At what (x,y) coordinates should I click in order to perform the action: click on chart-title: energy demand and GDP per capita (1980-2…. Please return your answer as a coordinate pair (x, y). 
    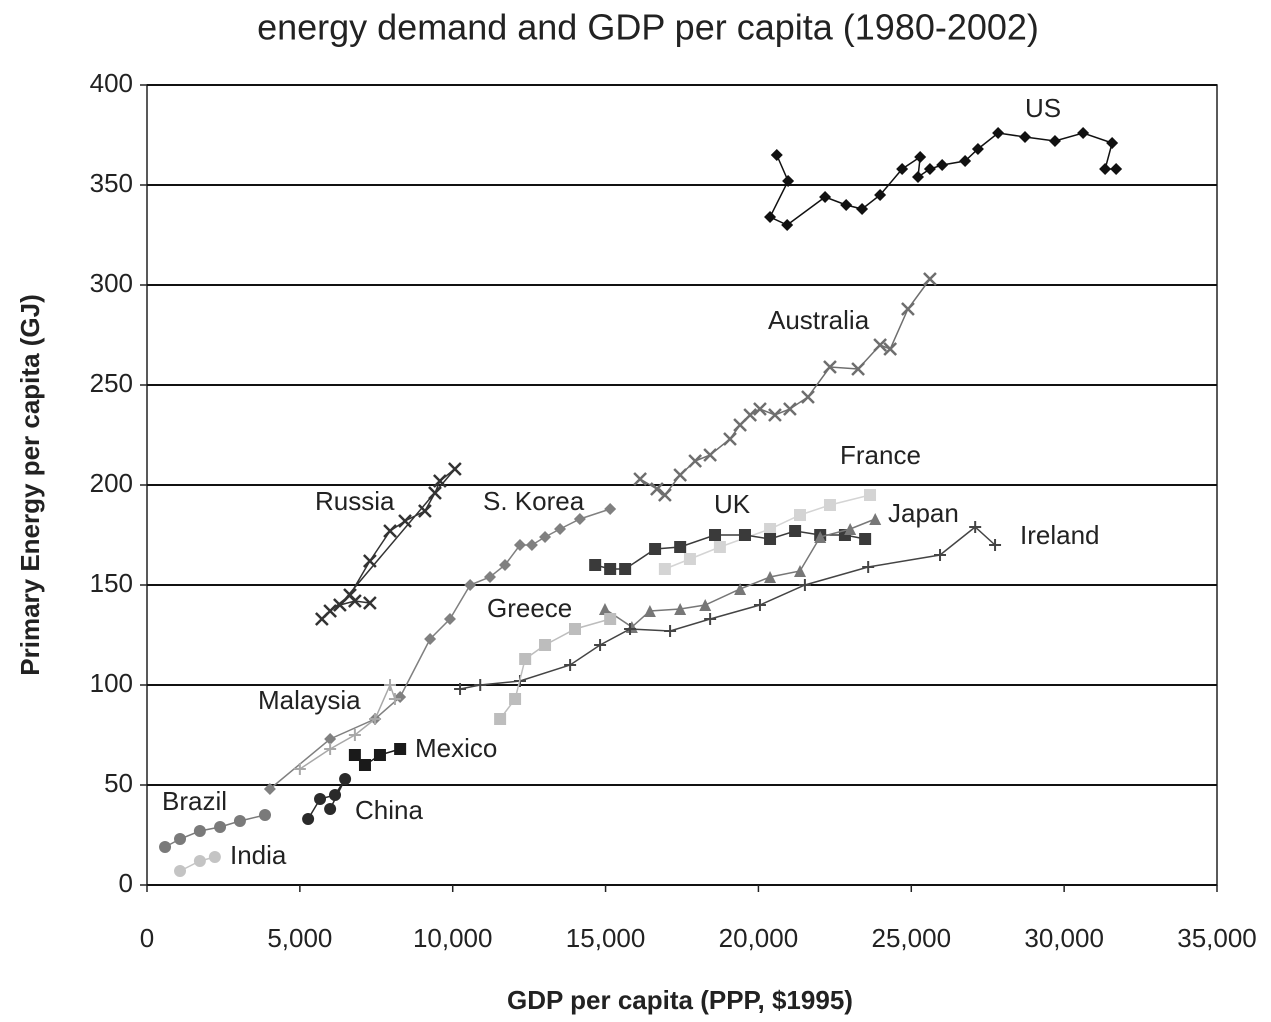
    Looking at the image, I should click on (648, 27).